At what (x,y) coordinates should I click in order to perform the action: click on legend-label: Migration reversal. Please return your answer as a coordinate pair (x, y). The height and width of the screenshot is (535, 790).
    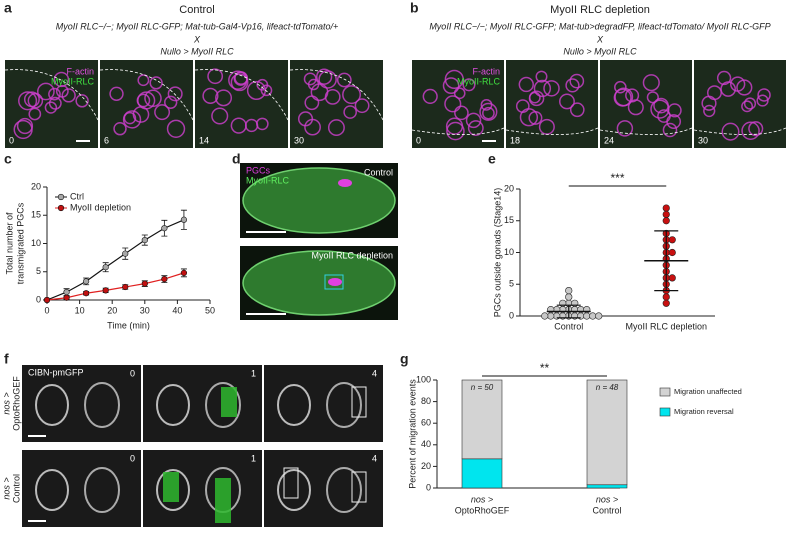
    Looking at the image, I should click on (704, 411).